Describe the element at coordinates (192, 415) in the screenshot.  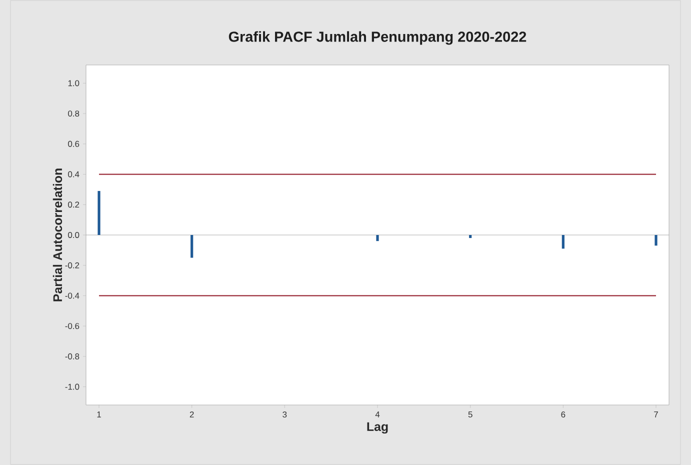
I see `x-tick-label: 2` at that location.